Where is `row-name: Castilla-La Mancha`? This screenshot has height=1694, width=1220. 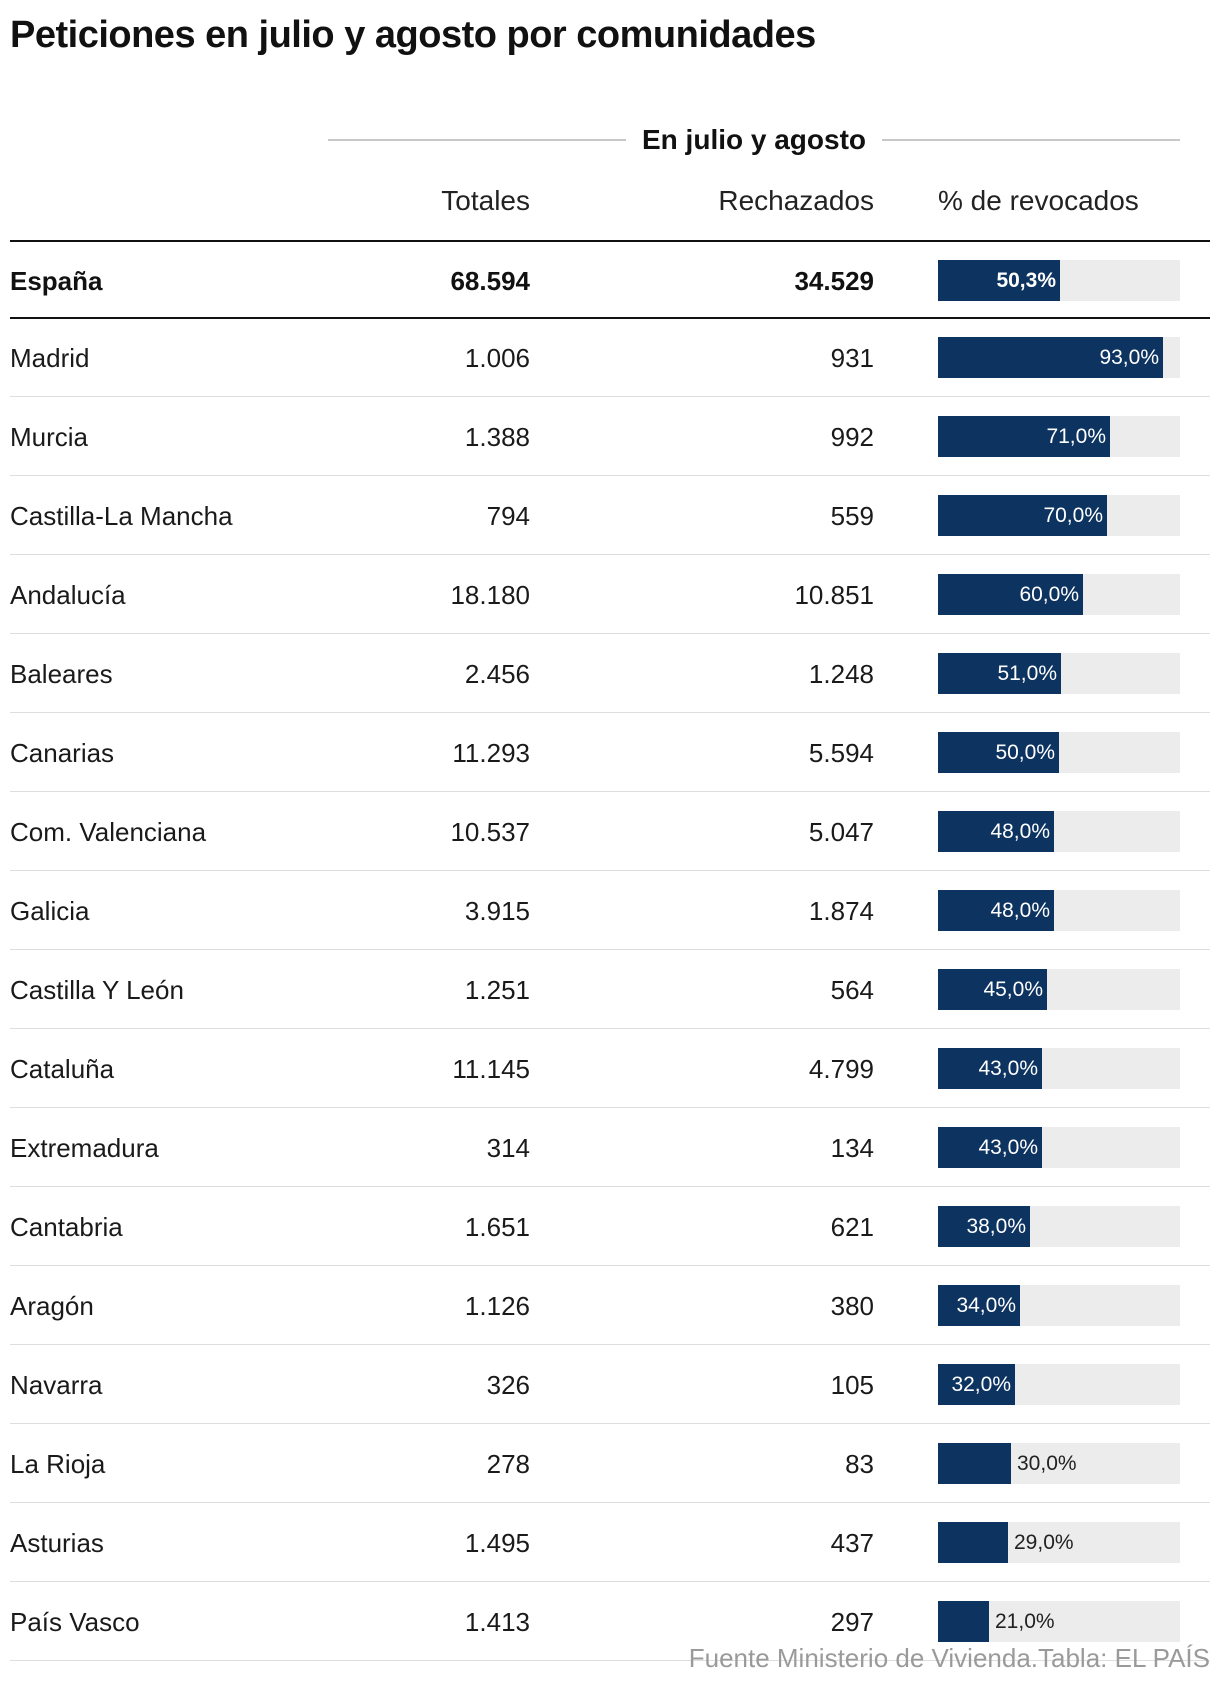 row-name: Castilla-La Mancha is located at coordinates (121, 516).